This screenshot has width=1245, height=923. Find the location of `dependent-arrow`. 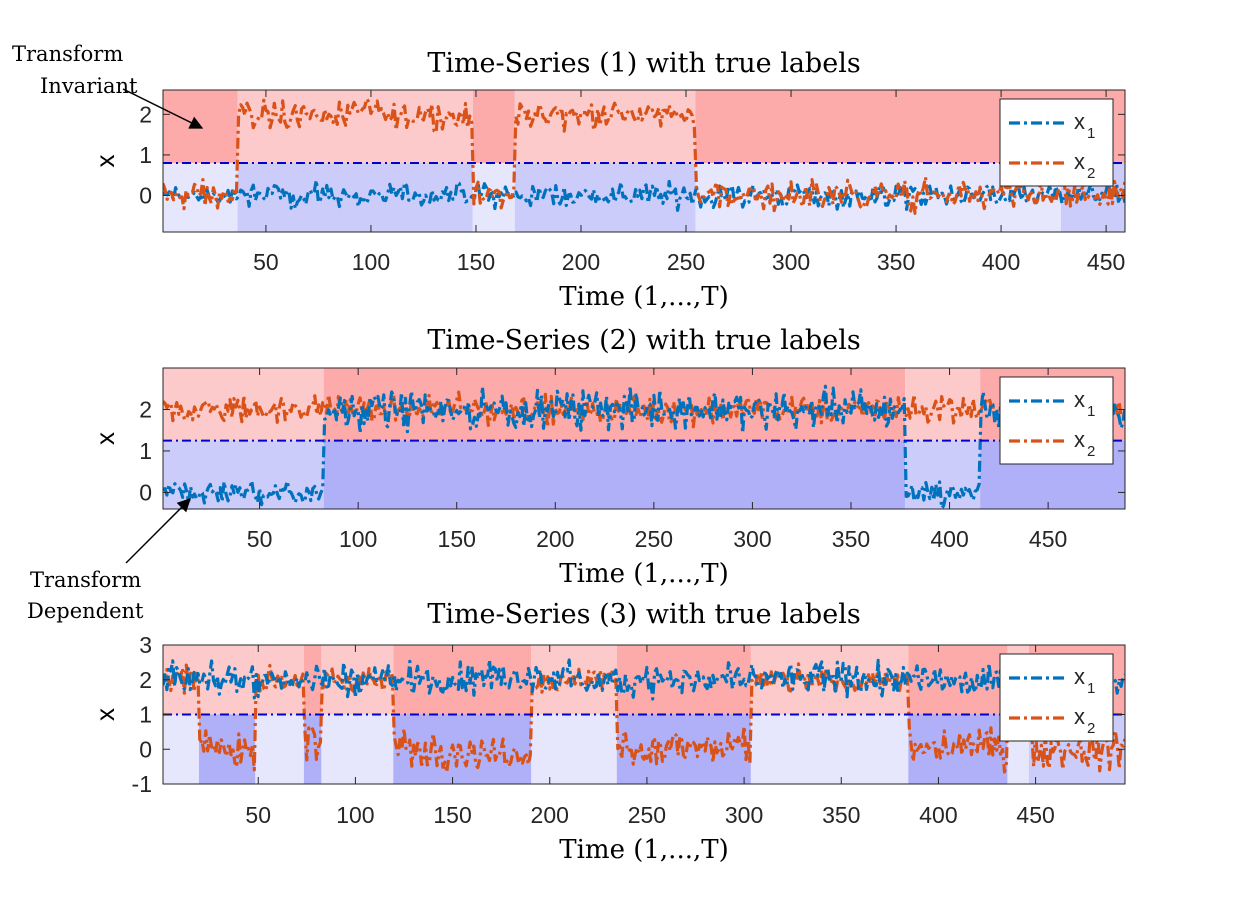

dependent-arrow is located at coordinates (158, 531).